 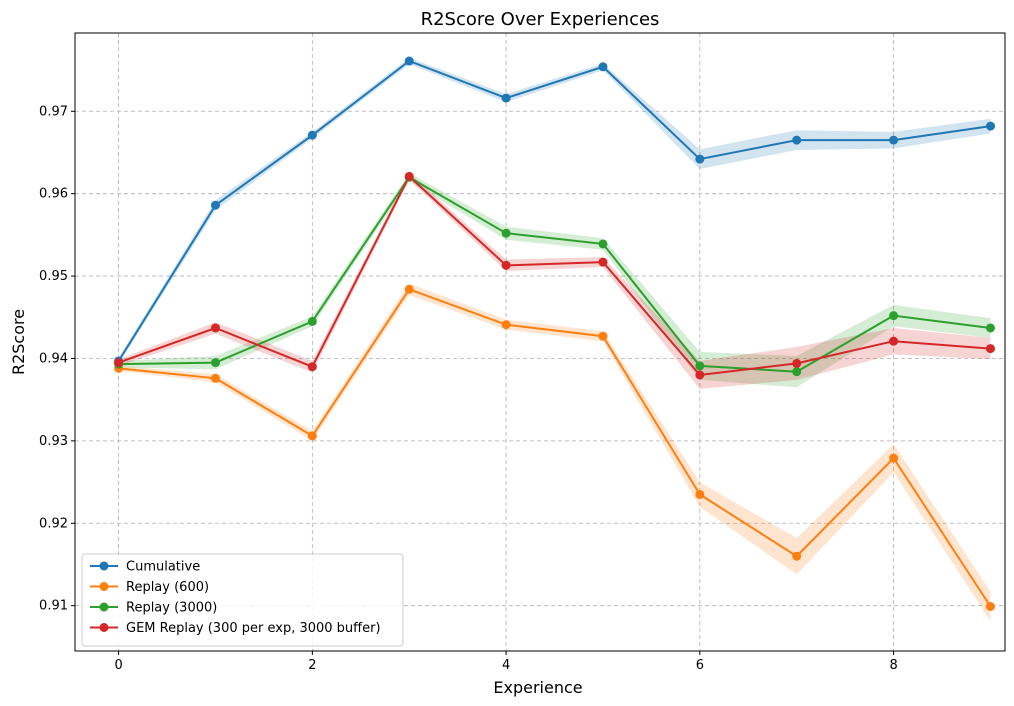 I want to click on legend-box, so click(x=242, y=600).